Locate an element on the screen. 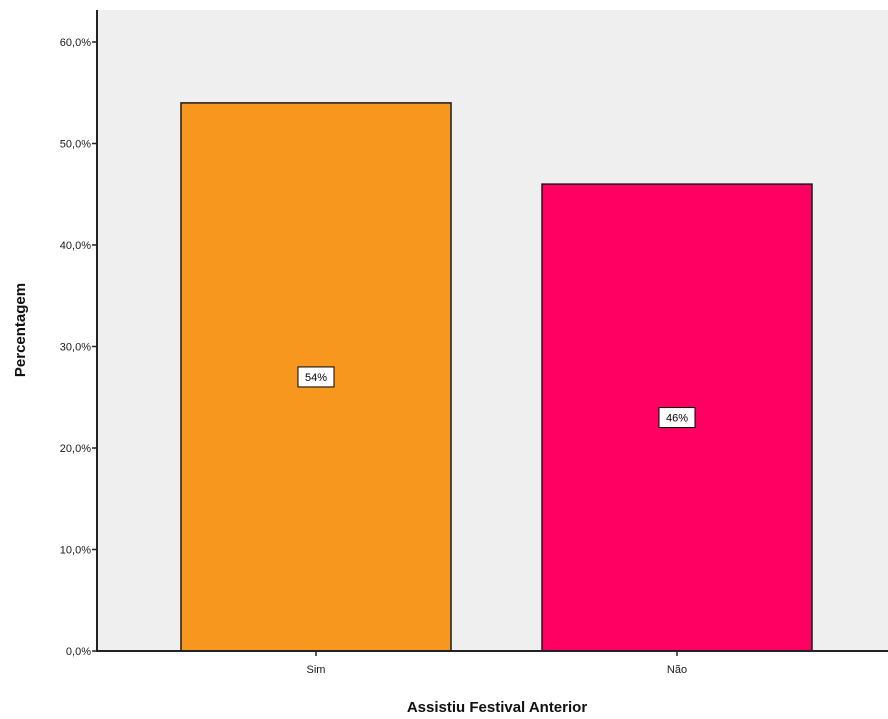 This screenshot has height=719, width=888. y-axis-ticks: 0,0% 10,0% 20,0% 30,0% 40,0% 50,0% 60,0% is located at coordinates (78, 347).